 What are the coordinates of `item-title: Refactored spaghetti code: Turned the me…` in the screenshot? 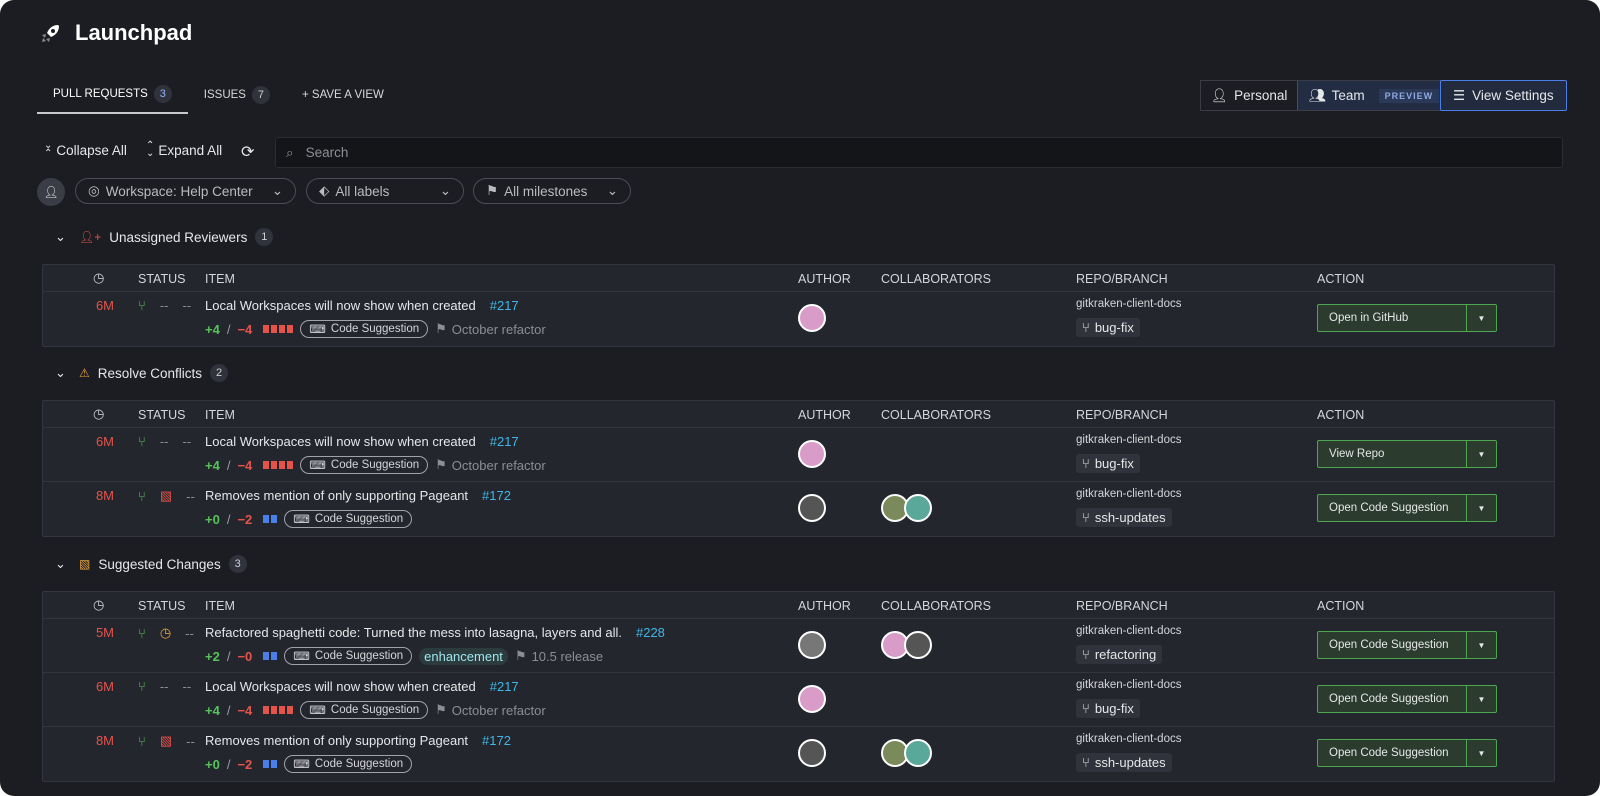 It's located at (435, 632).